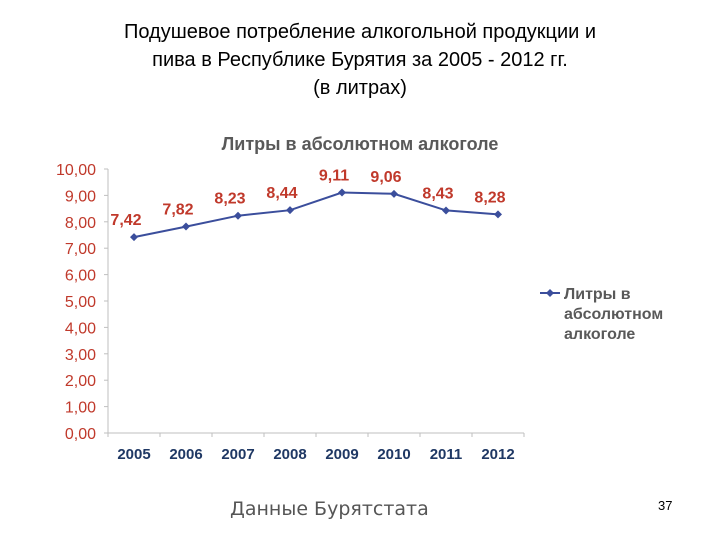  What do you see at coordinates (185, 454) in the screenshot?
I see `x-tick-label: 2006` at bounding box center [185, 454].